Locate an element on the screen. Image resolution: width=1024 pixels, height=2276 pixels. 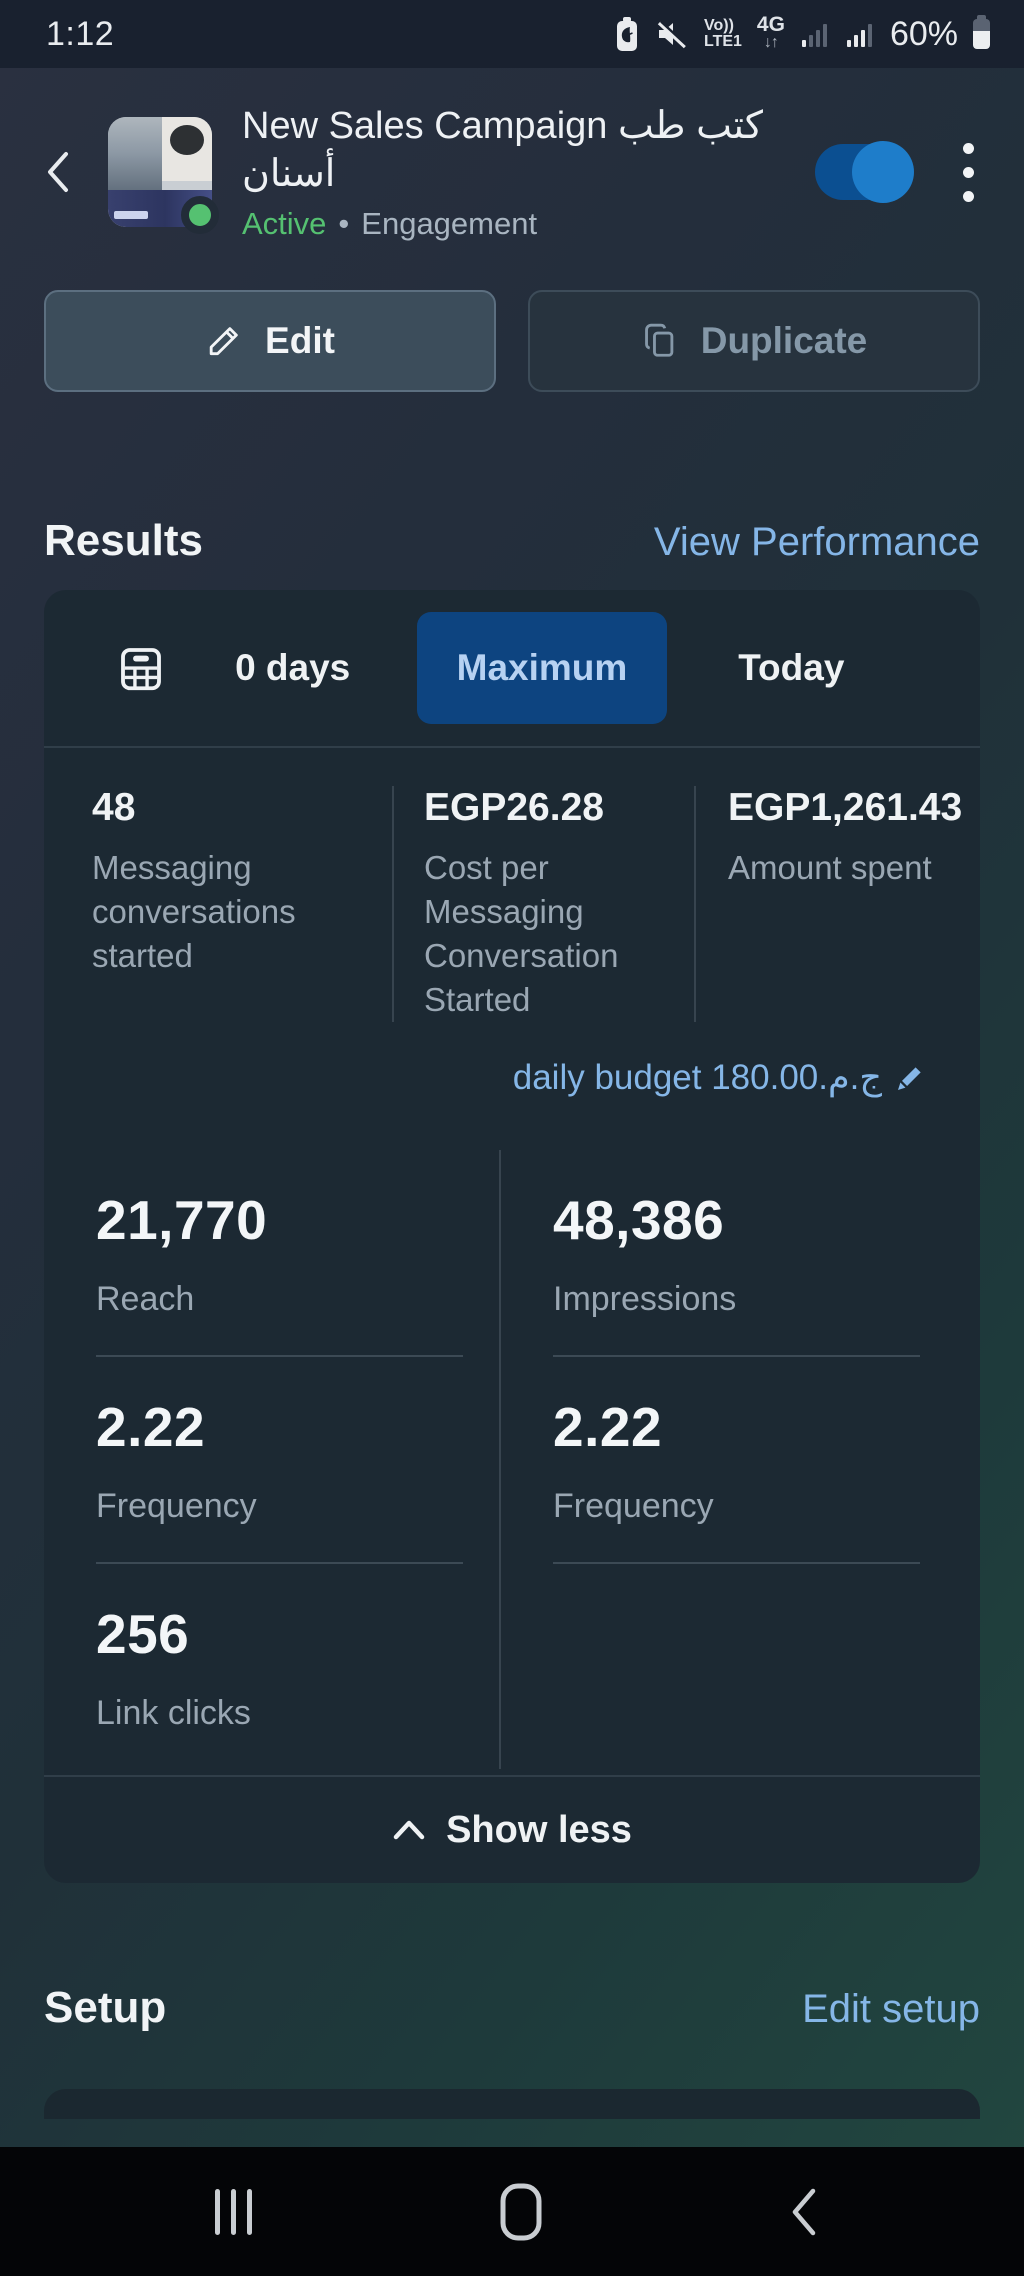
tab-0-days: 0 days is located at coordinates (293, 667).